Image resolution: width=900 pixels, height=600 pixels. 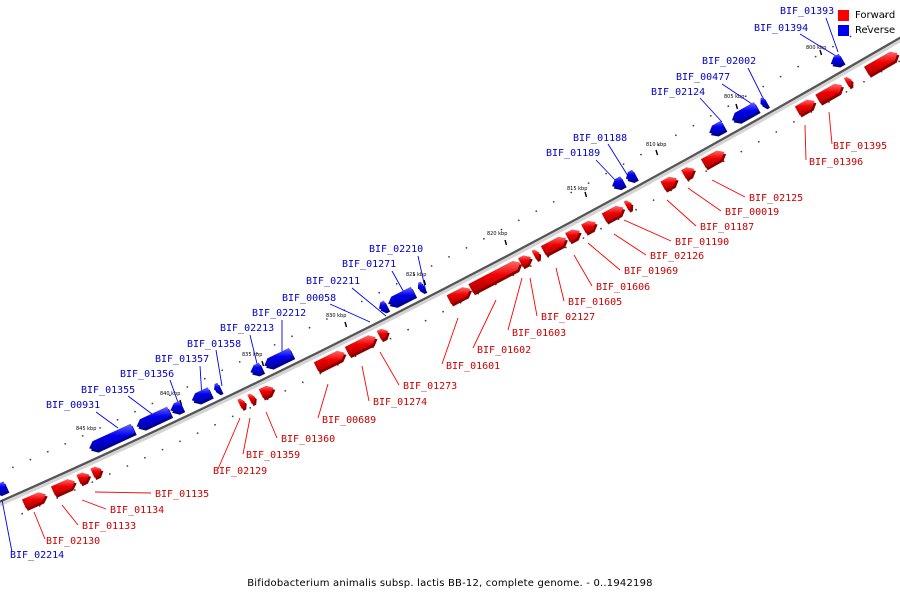 I want to click on reverse-gene-label: BIF_01271, so click(x=369, y=264).